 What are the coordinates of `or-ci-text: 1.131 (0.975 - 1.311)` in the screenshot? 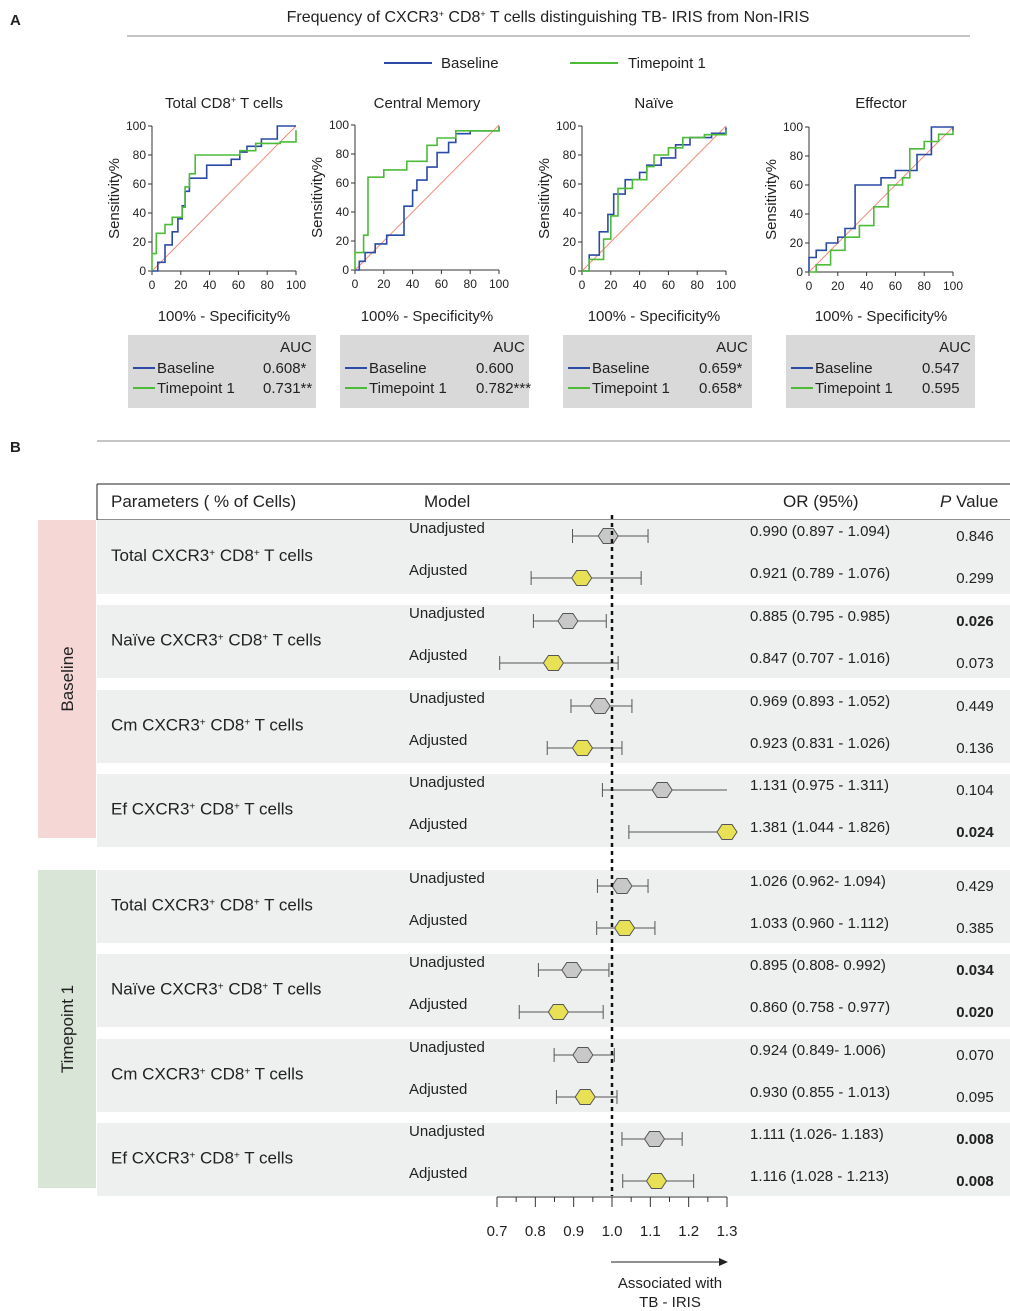 It's located at (819, 785).